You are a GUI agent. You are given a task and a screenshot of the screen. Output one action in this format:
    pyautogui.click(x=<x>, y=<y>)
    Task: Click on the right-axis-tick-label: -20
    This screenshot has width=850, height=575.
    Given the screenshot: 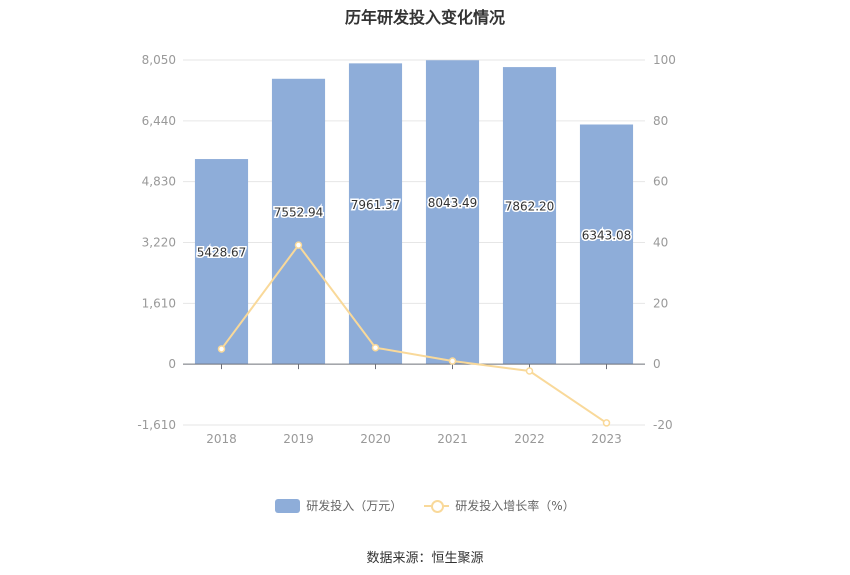 What is the action you would take?
    pyautogui.click(x=663, y=425)
    